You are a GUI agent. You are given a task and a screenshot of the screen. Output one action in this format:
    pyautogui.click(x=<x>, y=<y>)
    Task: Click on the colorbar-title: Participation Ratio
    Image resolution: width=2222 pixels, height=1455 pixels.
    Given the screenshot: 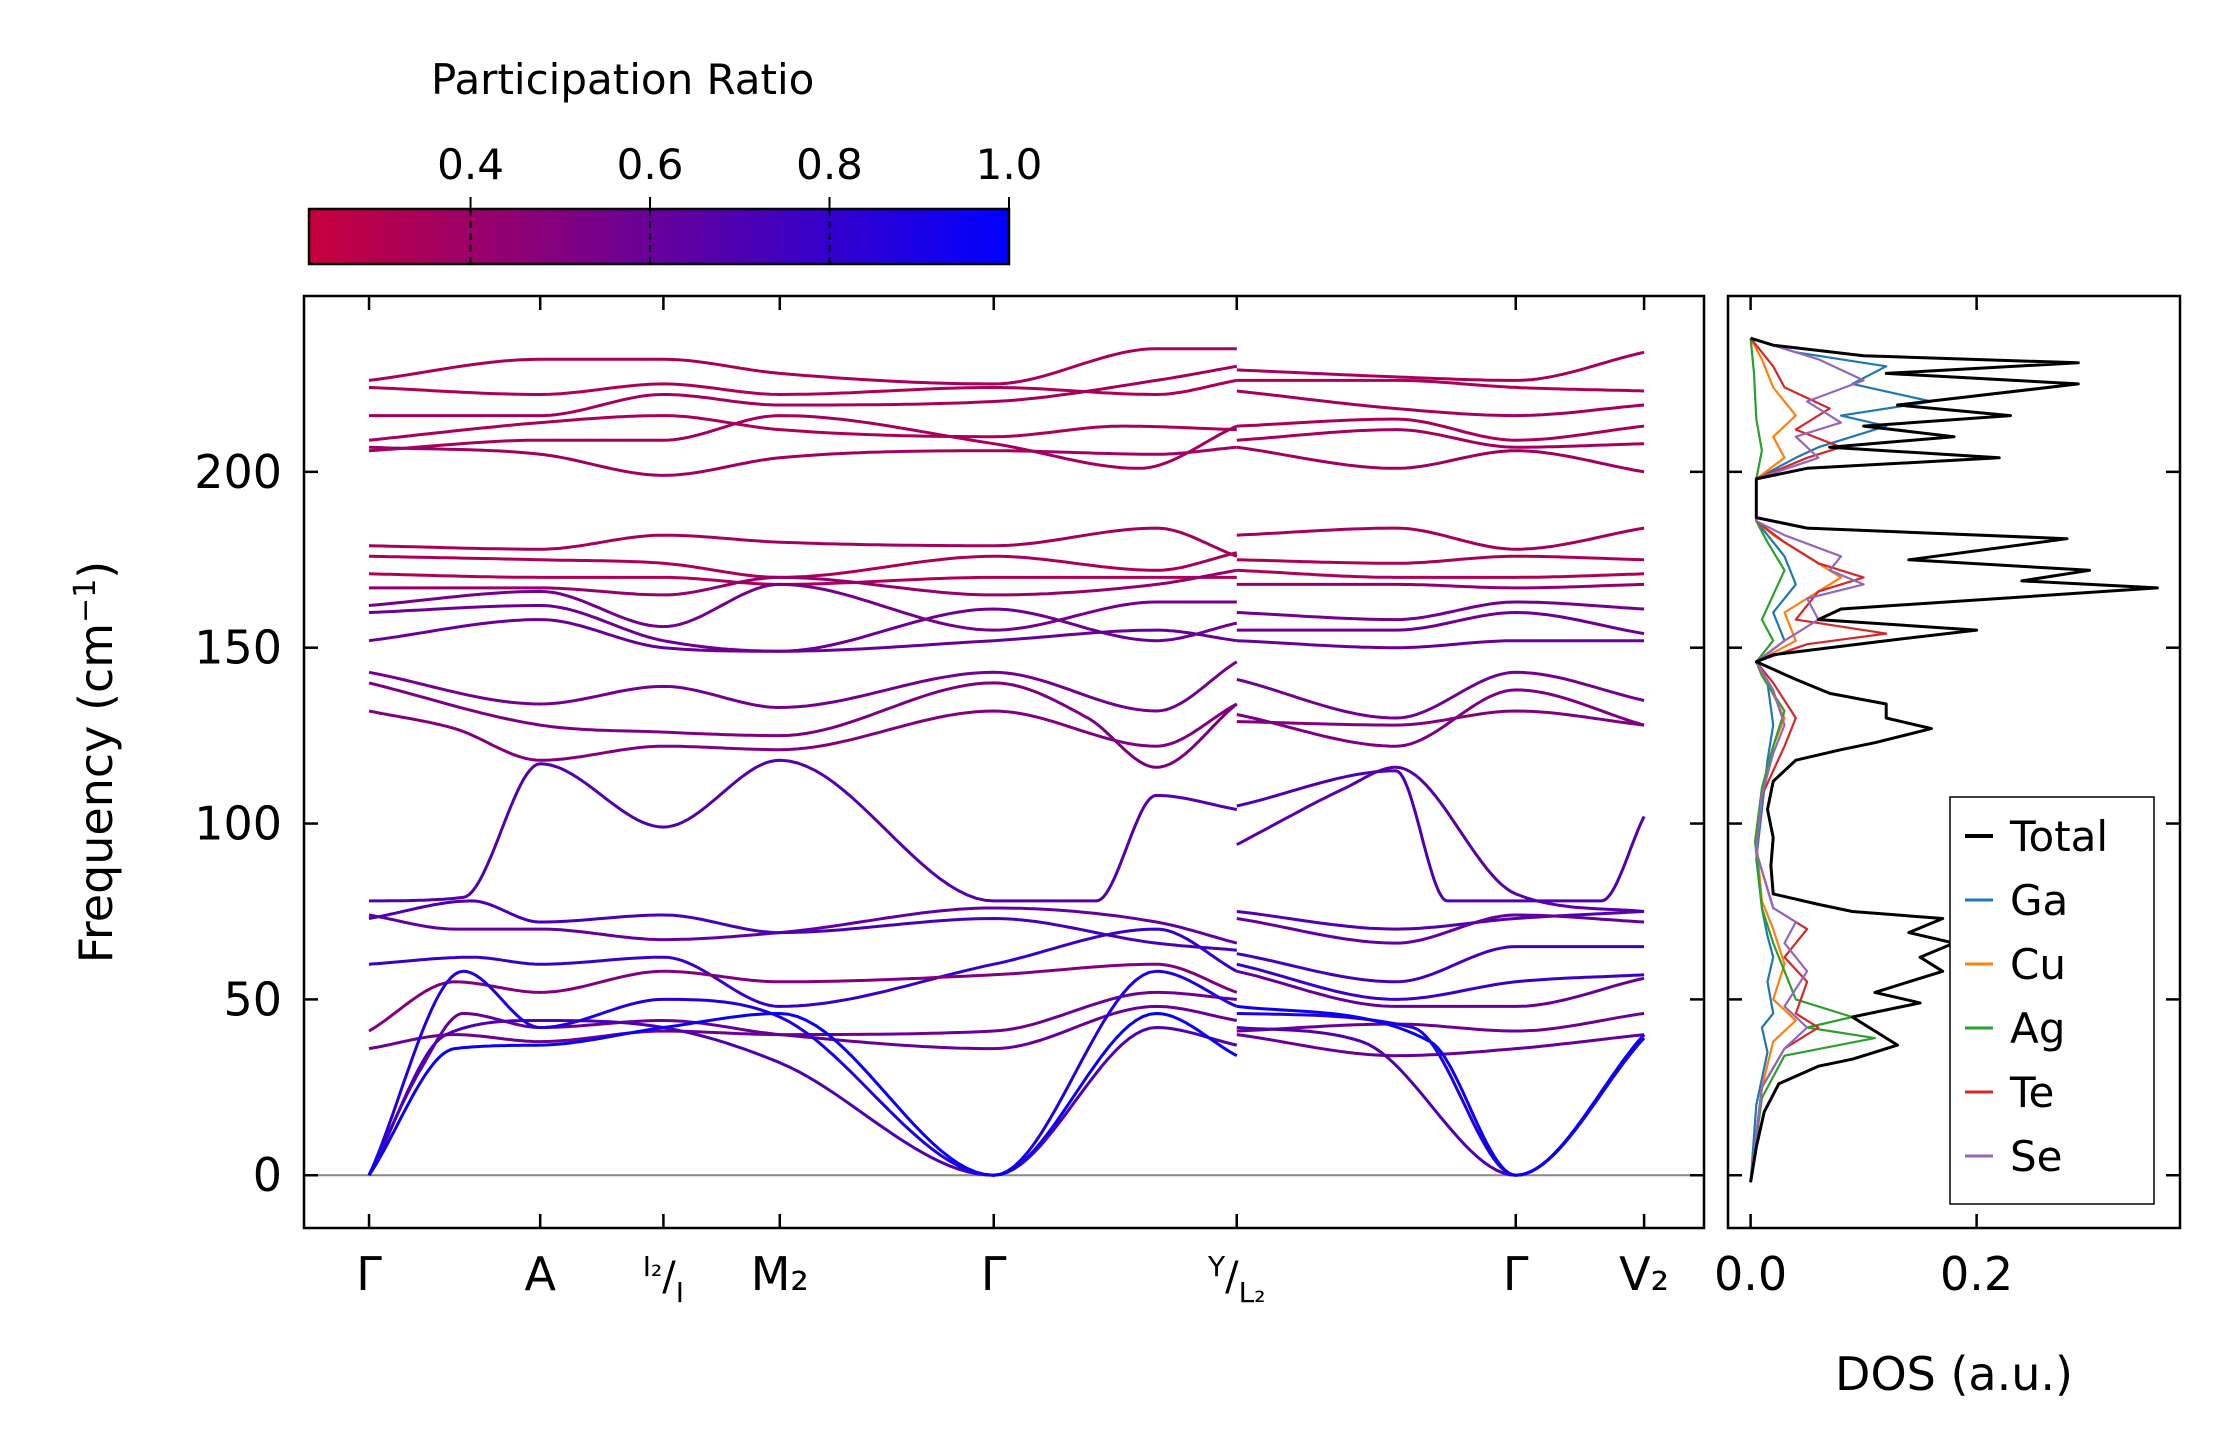 What is the action you would take?
    pyautogui.click(x=622, y=79)
    